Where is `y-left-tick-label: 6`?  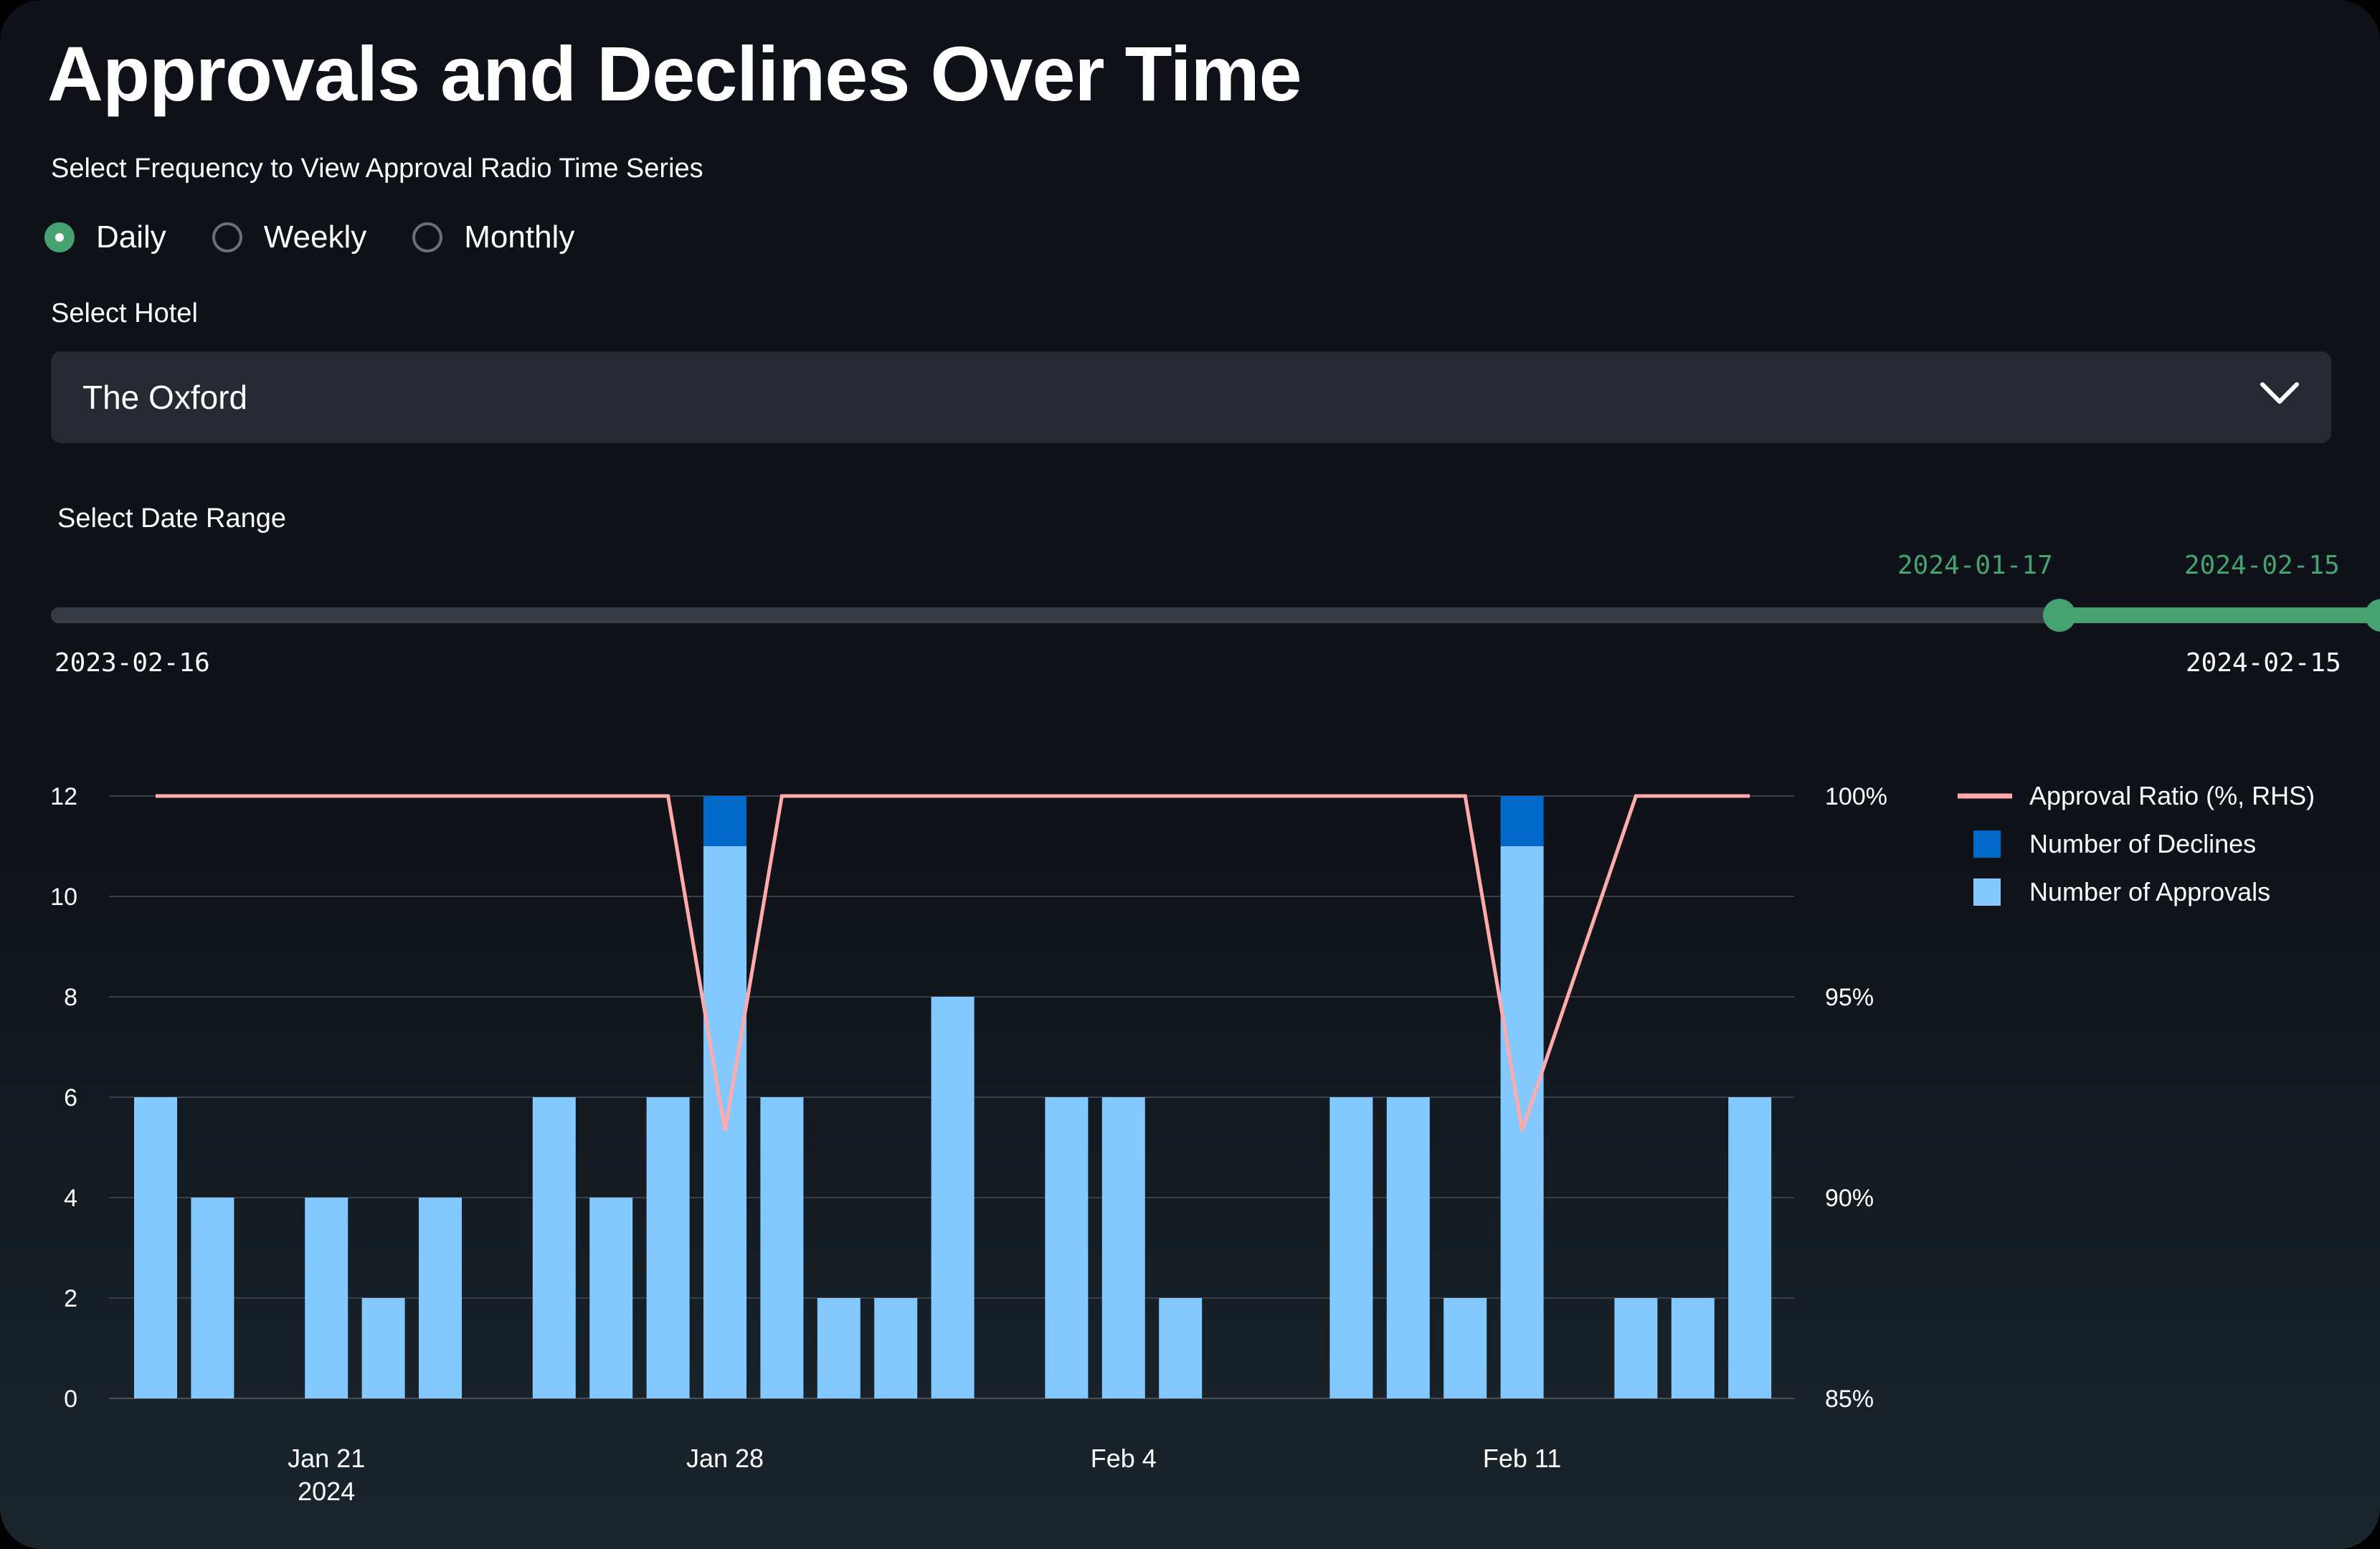
y-left-tick-label: 6 is located at coordinates (70, 1098).